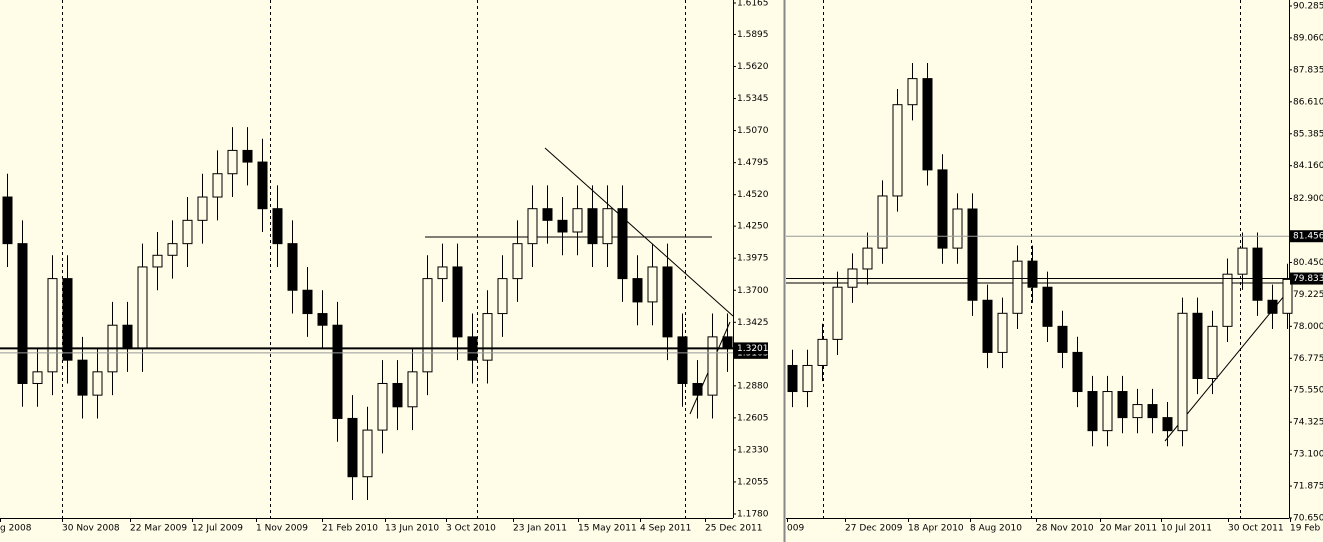 The width and height of the screenshot is (1323, 542). I want to click on x-tick-label: 30 Nov 2008, so click(91, 529).